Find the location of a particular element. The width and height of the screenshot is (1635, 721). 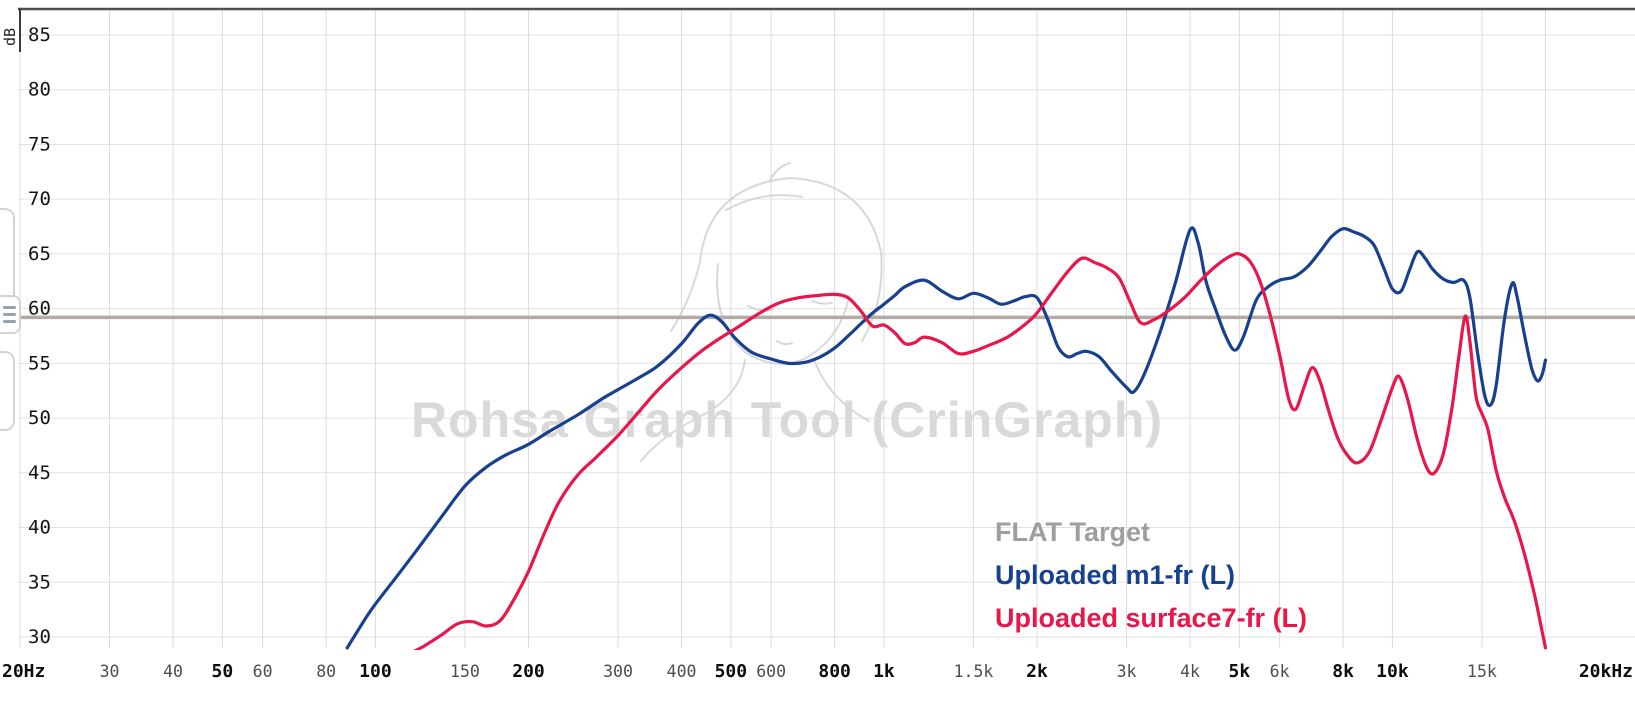

watermark-title: Rohsa Graph Tool (CrinGraph) is located at coordinates (787, 420).